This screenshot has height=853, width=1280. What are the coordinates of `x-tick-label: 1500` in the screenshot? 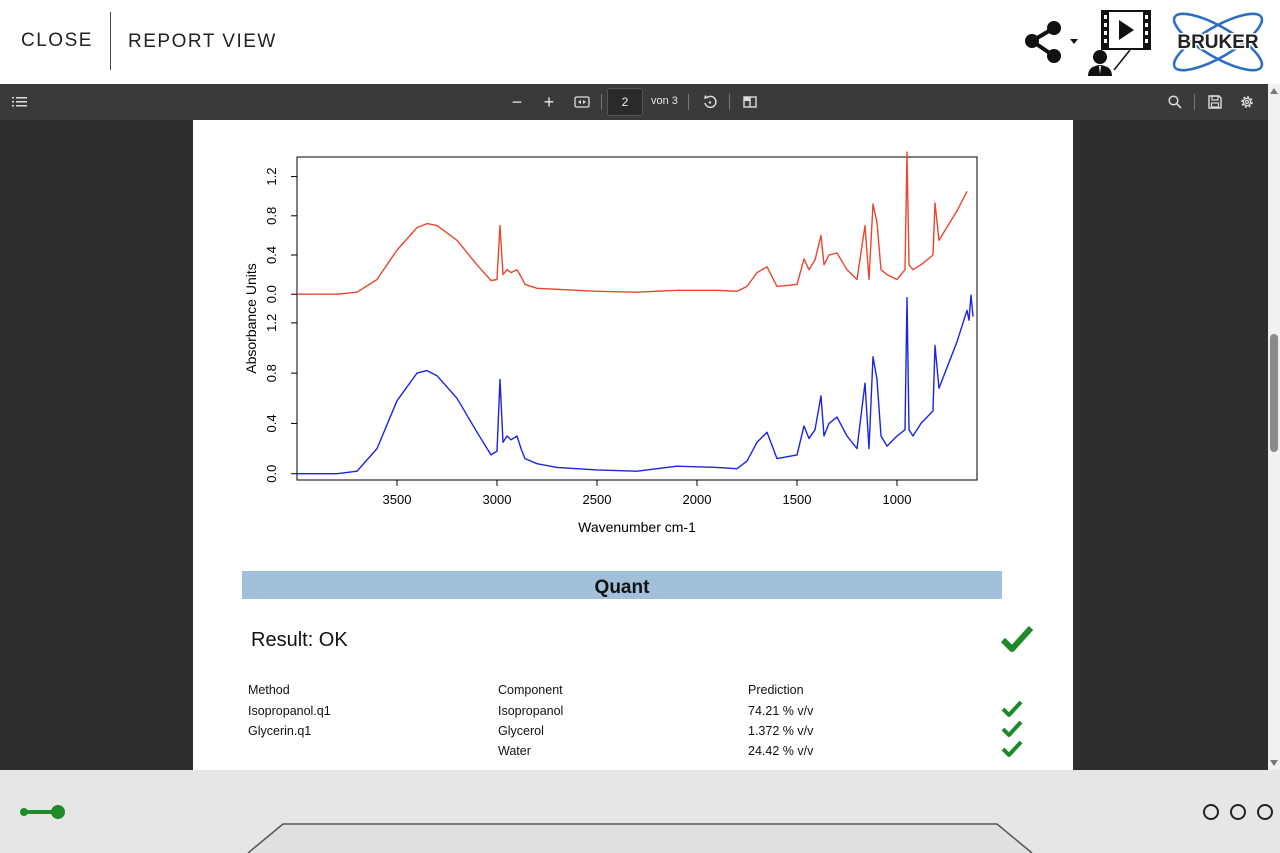 It's located at (797, 499).